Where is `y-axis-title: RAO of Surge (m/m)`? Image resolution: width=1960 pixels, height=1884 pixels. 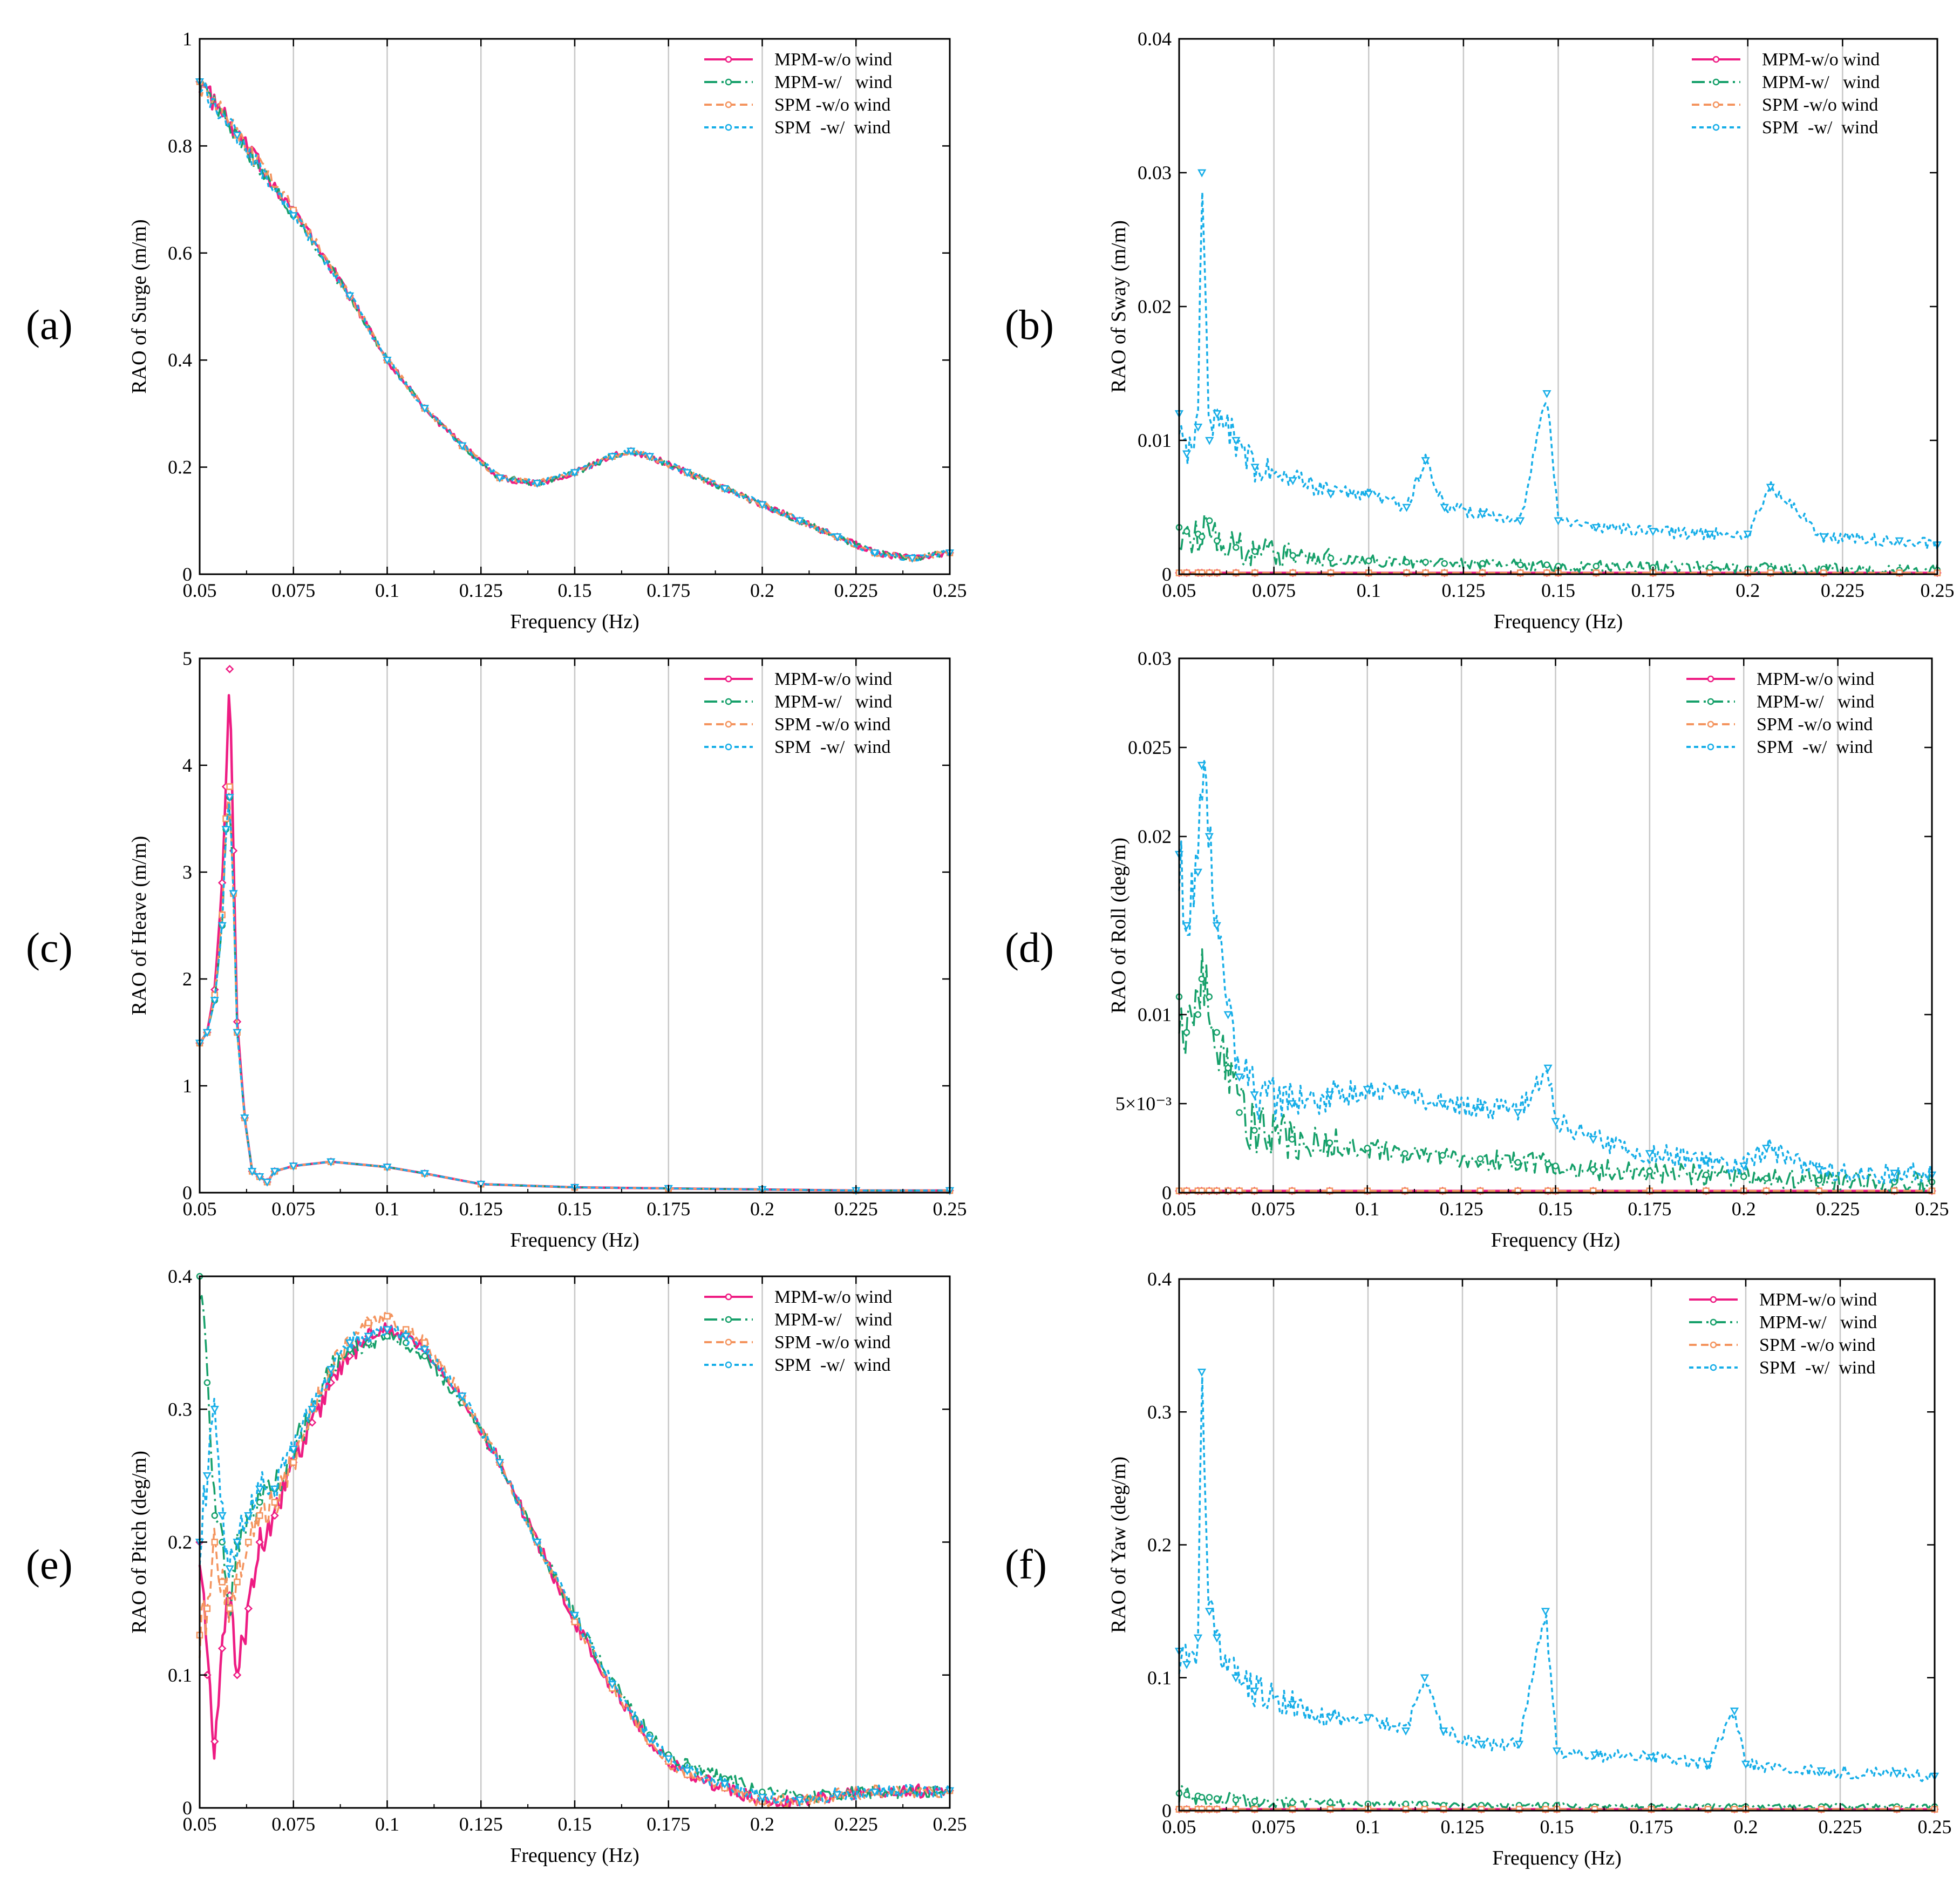 y-axis-title: RAO of Surge (m/m) is located at coordinates (139, 306).